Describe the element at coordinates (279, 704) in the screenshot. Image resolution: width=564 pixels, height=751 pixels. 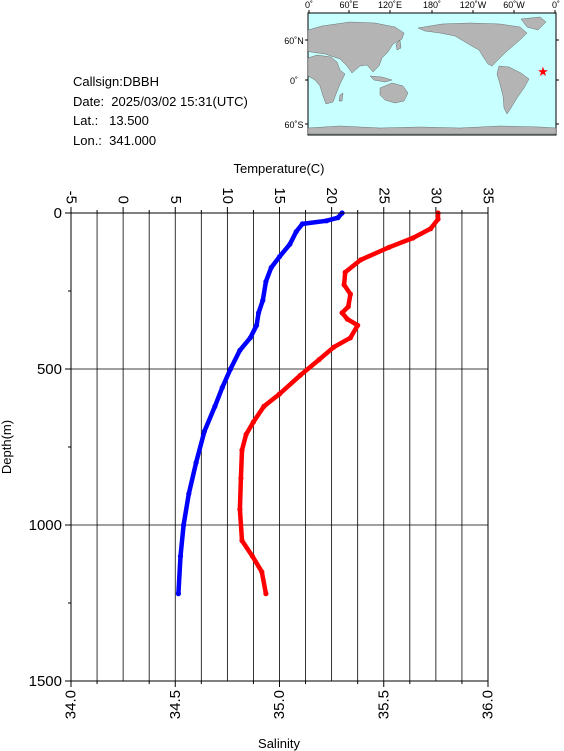
I see `salinity-tick-label: 35.0` at that location.